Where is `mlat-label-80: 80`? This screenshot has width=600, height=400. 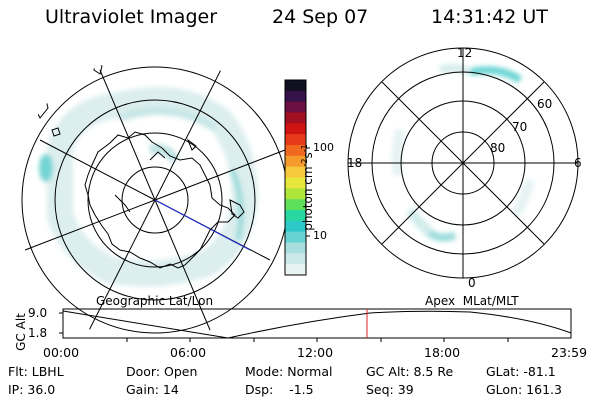 mlat-label-80: 80 is located at coordinates (498, 148).